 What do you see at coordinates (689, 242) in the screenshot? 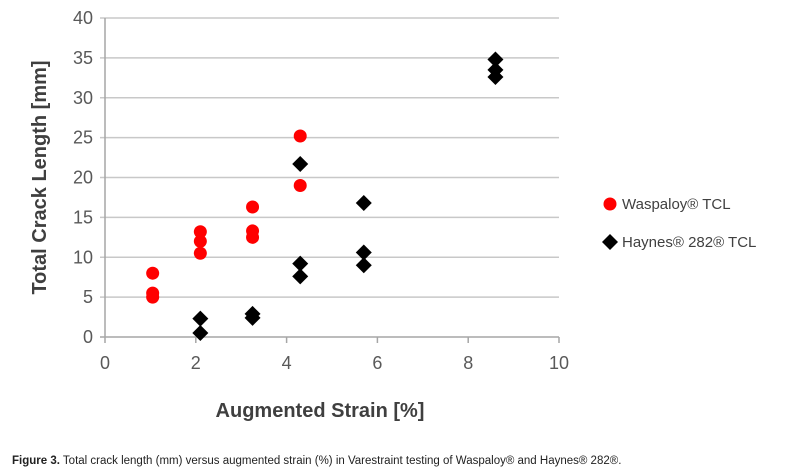
I see `legend-label: Haynes® 282® TCL` at bounding box center [689, 242].